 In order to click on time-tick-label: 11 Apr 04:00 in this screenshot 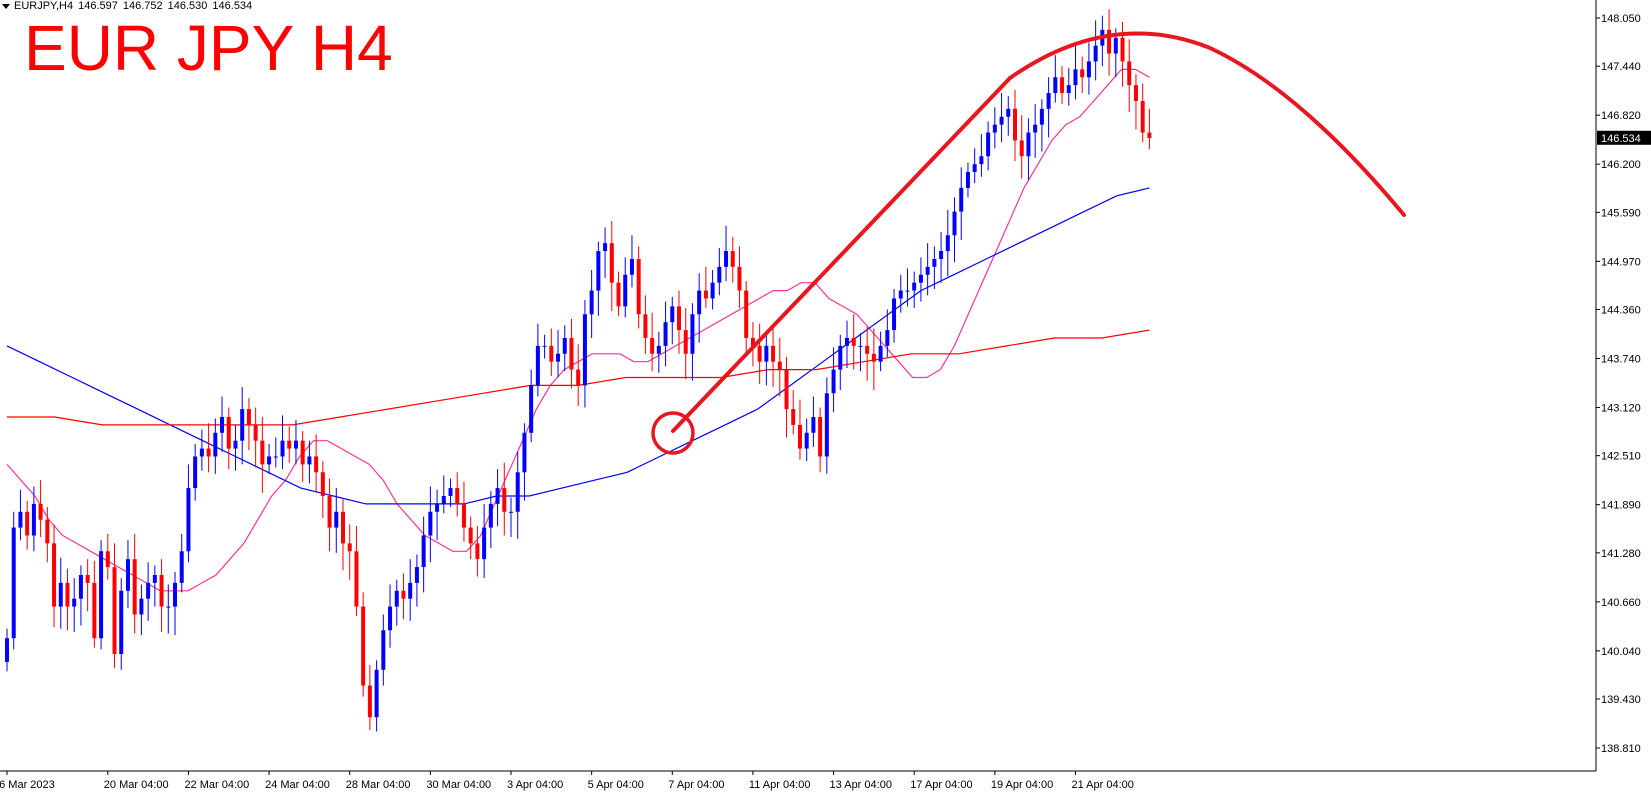, I will do `click(780, 785)`.